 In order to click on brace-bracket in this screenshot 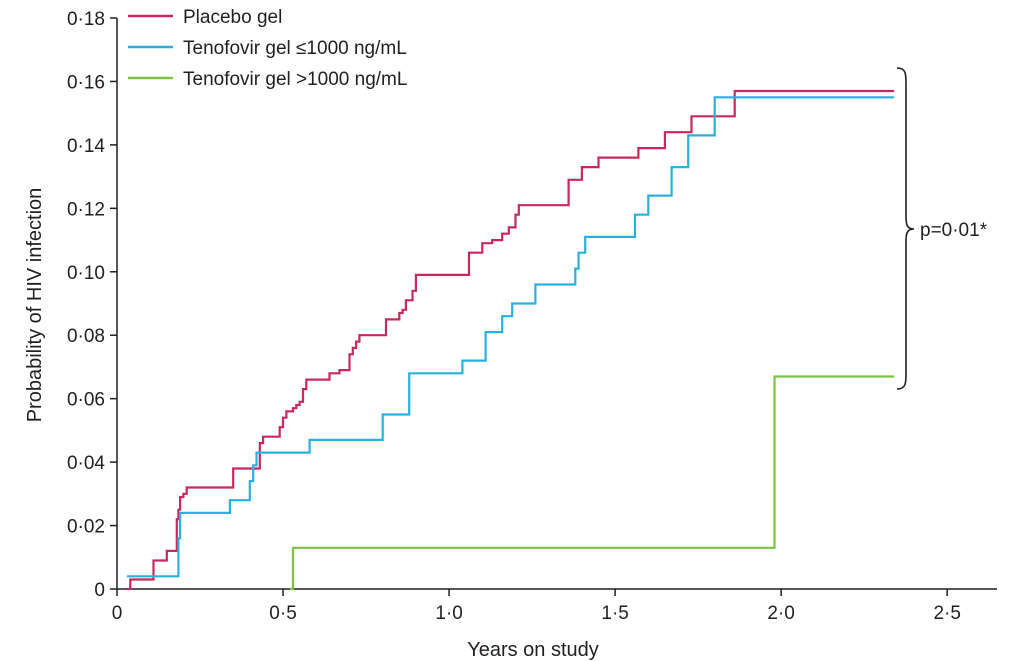, I will do `click(905, 228)`.